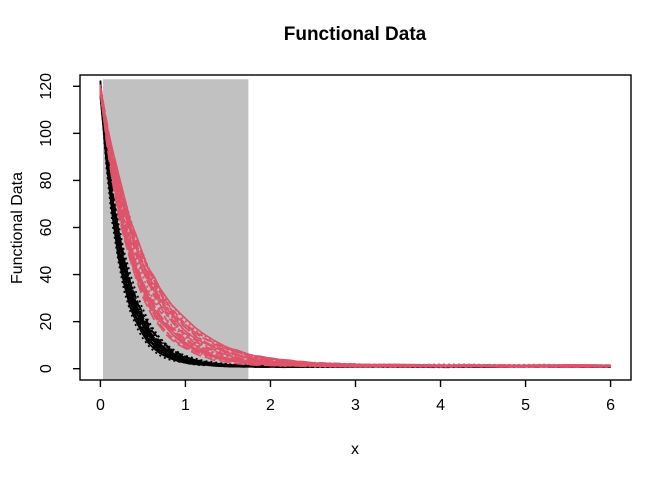  What do you see at coordinates (46, 133) in the screenshot?
I see `y-tick-label: 100` at bounding box center [46, 133].